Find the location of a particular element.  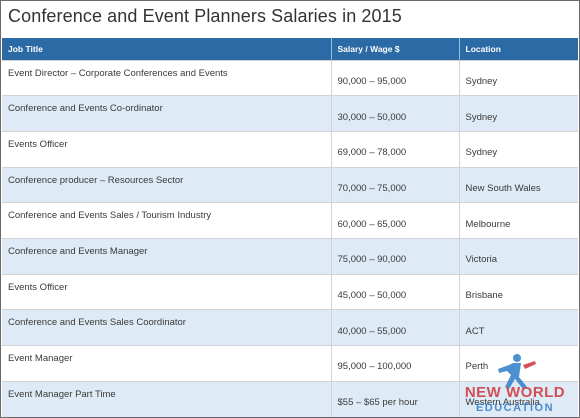

logo-line-1: NEW WORLD is located at coordinates (515, 392).